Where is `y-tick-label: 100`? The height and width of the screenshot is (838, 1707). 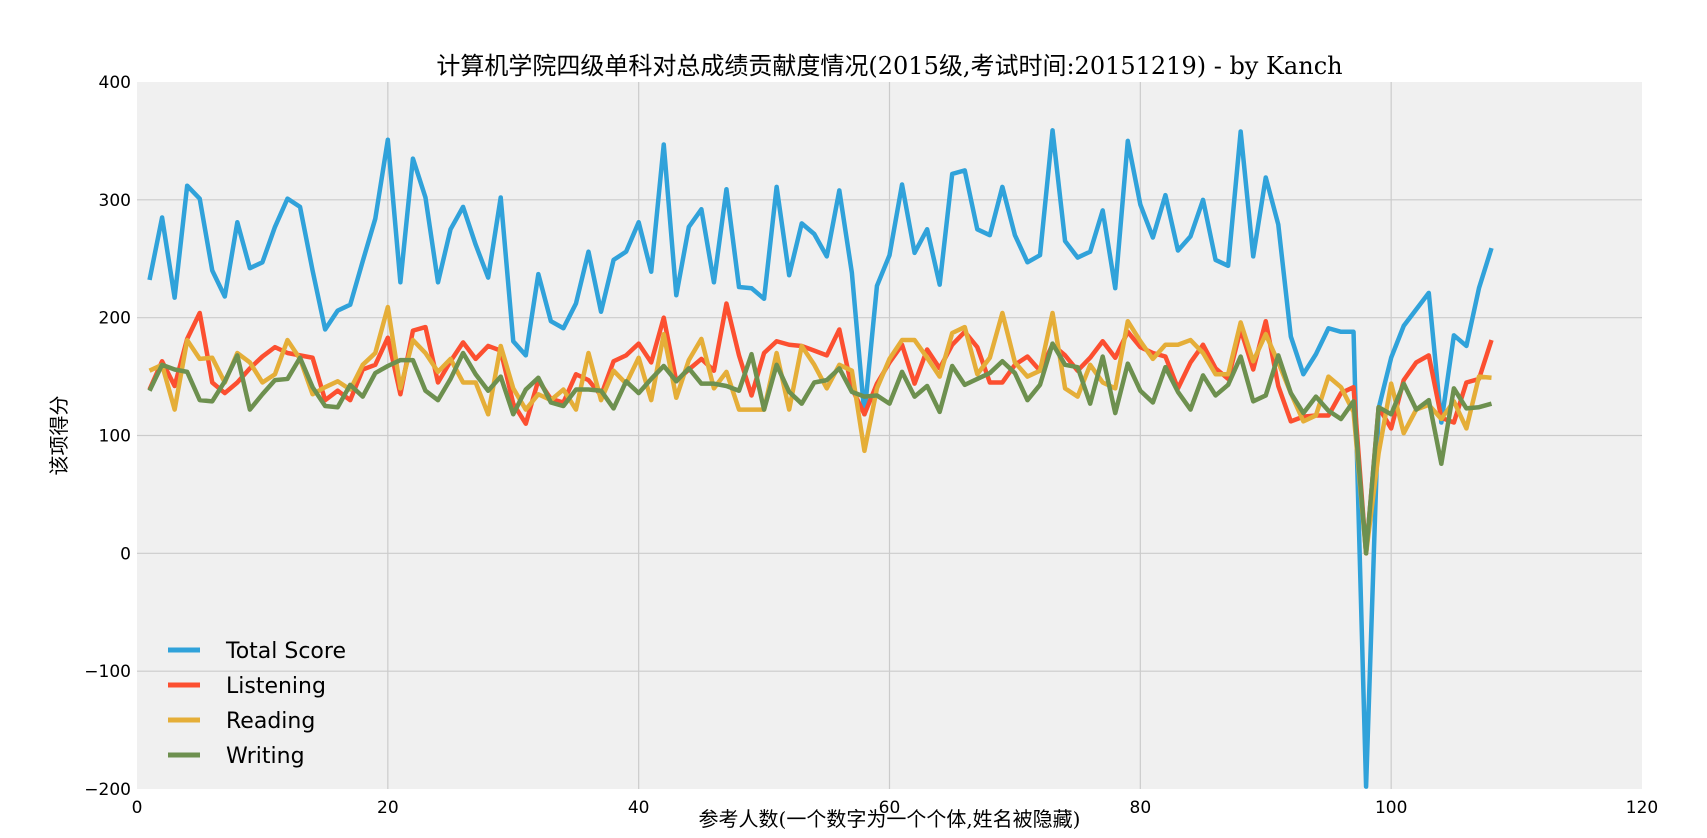
y-tick-label: 100 is located at coordinates (115, 437).